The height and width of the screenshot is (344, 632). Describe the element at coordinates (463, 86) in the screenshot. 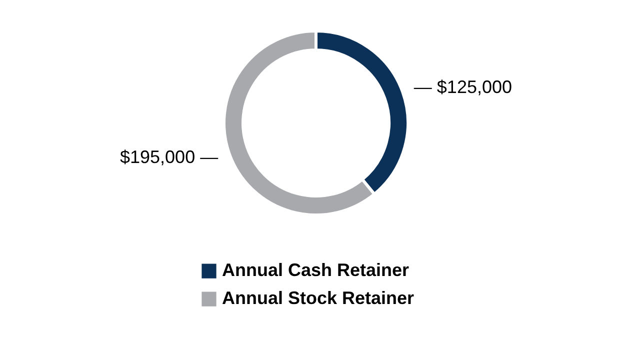

I see `data-label: — $125,000` at that location.